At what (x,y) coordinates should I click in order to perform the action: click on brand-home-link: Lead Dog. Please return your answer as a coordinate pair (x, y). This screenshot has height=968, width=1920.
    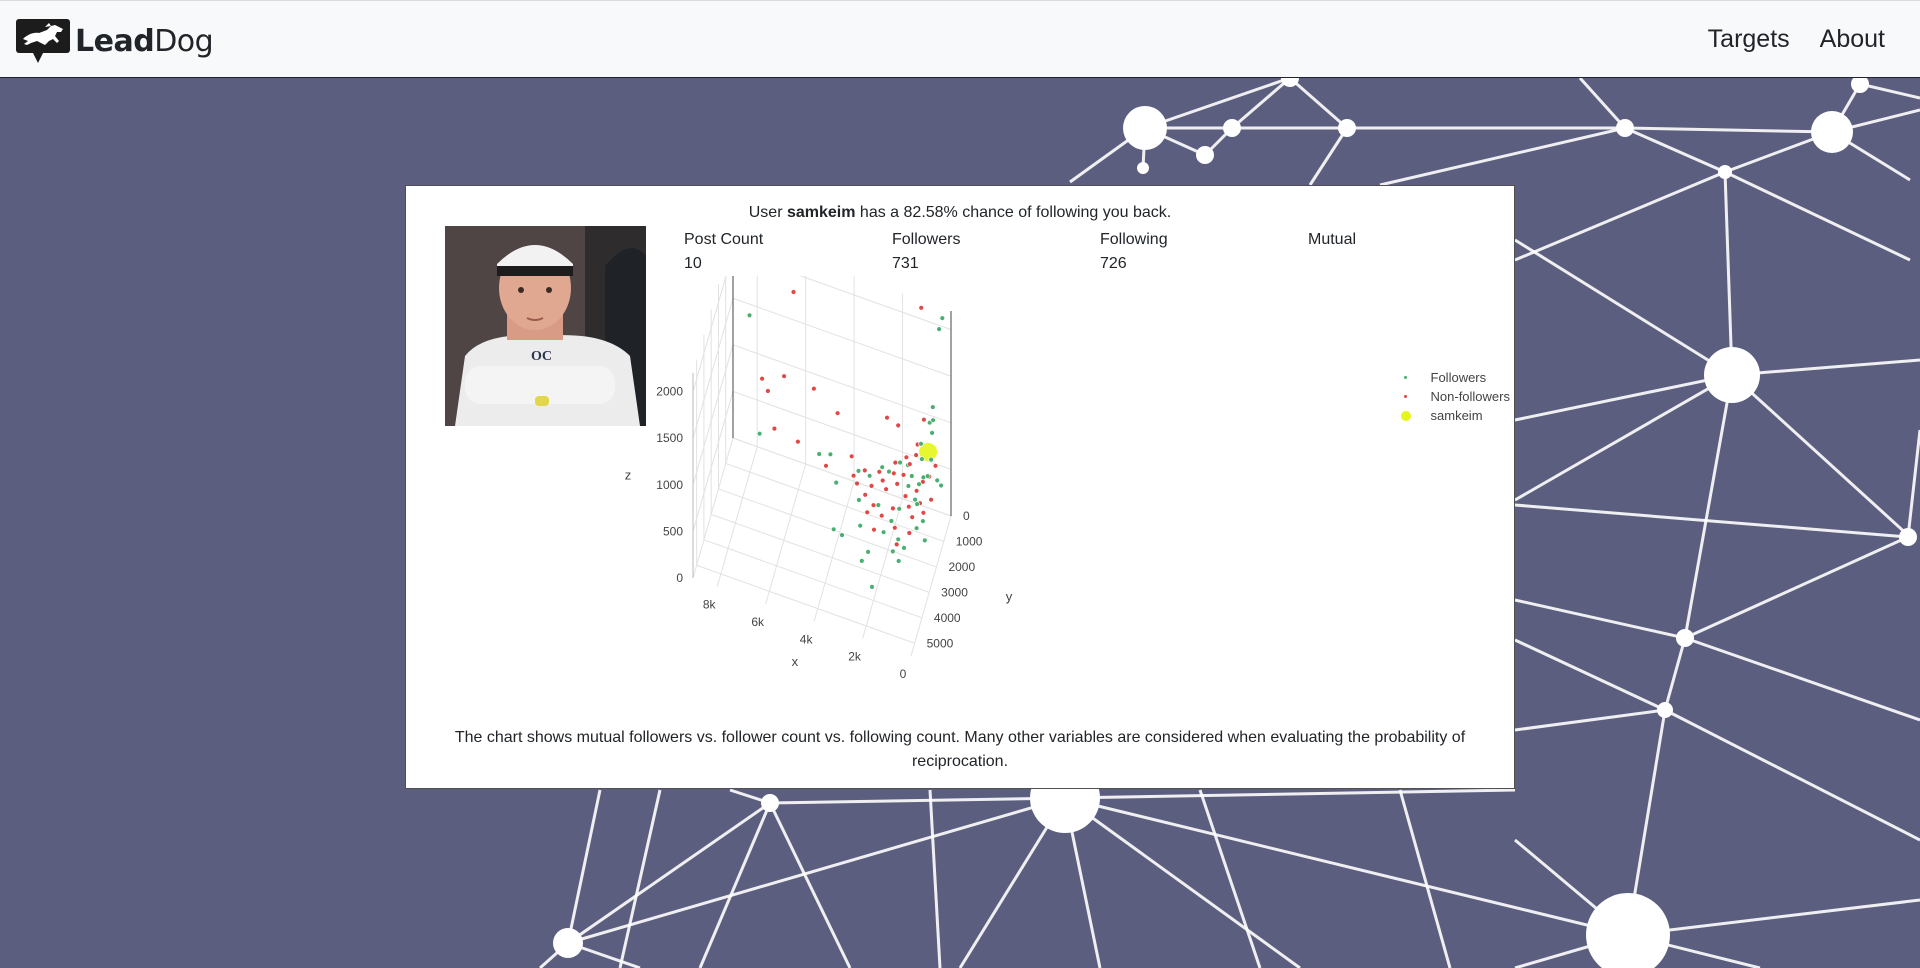
    Looking at the image, I should click on (114, 41).